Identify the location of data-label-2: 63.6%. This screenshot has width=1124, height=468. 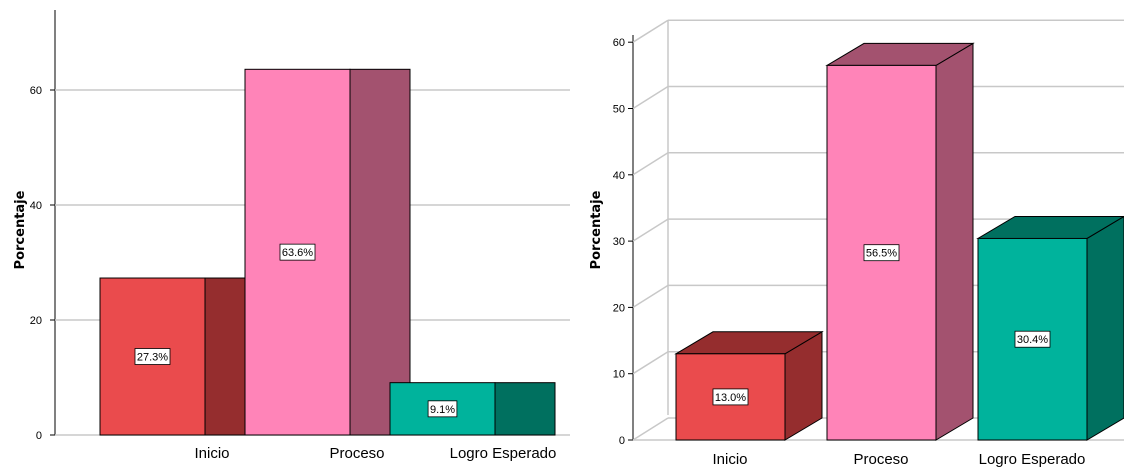
(297, 252).